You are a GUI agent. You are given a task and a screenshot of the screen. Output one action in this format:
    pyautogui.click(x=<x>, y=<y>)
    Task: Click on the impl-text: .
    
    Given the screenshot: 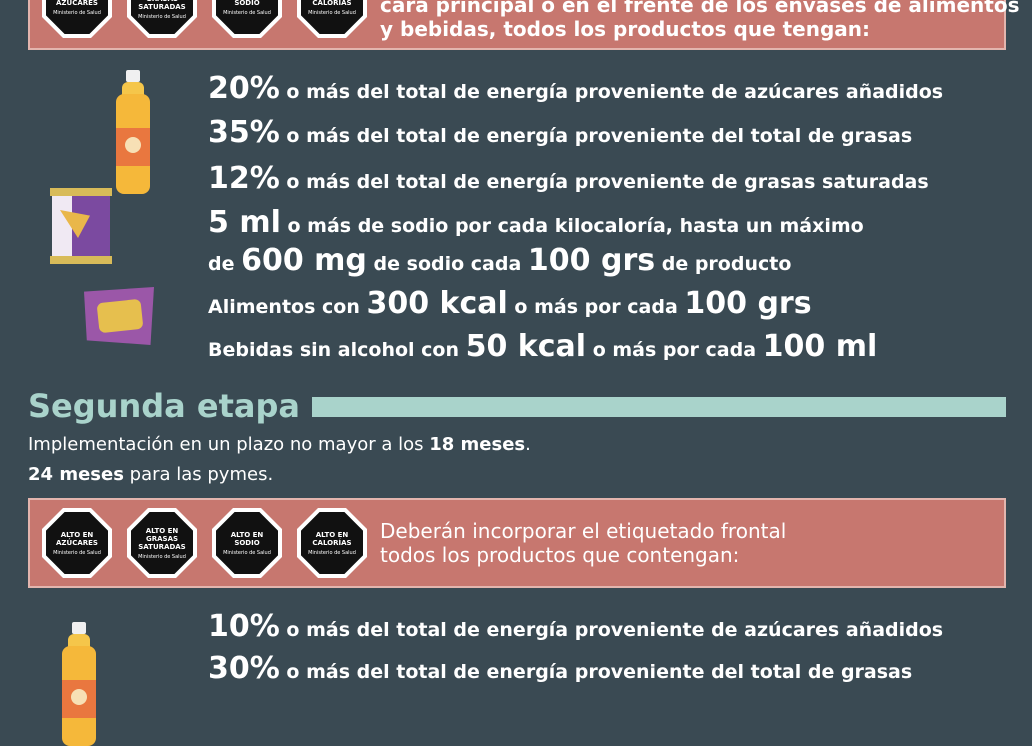 What is the action you would take?
    pyautogui.click(x=528, y=444)
    